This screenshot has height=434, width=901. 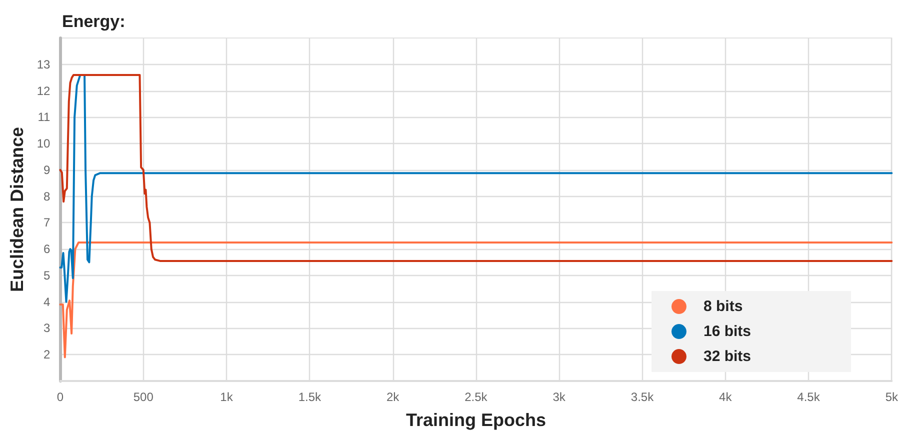 I want to click on x-tick-label: 3.5k, so click(x=642, y=397).